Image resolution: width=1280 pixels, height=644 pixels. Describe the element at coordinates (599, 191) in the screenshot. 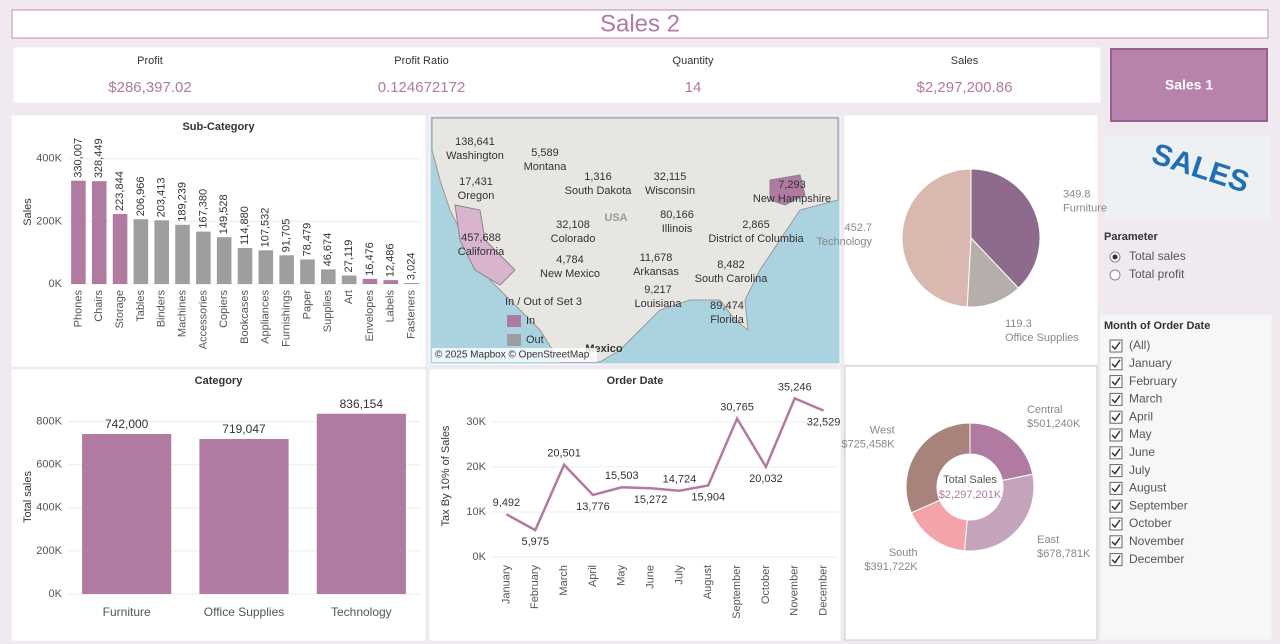

I see `map-name: South Dakota` at that location.